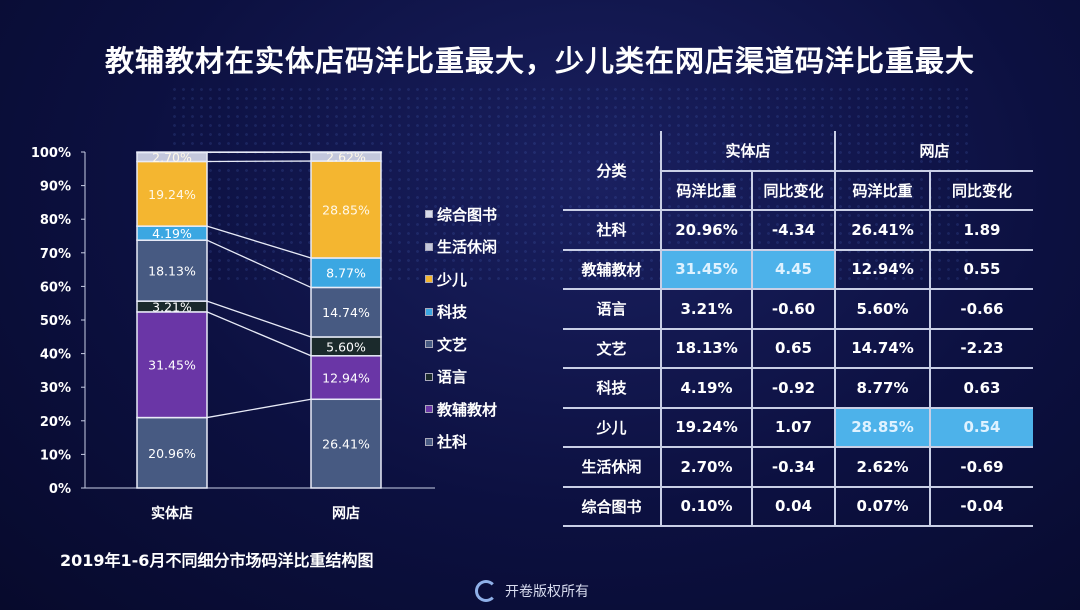 This screenshot has height=610, width=1080. I want to click on legend-label: 文艺, so click(452, 344).